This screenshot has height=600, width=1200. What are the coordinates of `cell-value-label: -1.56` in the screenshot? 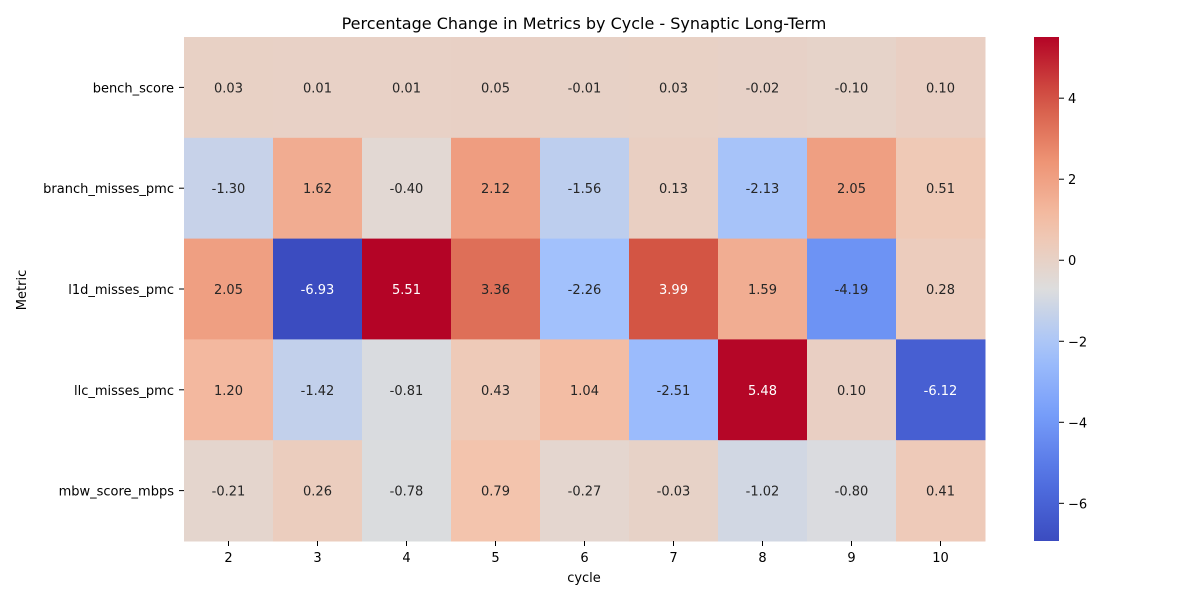 It's located at (585, 189).